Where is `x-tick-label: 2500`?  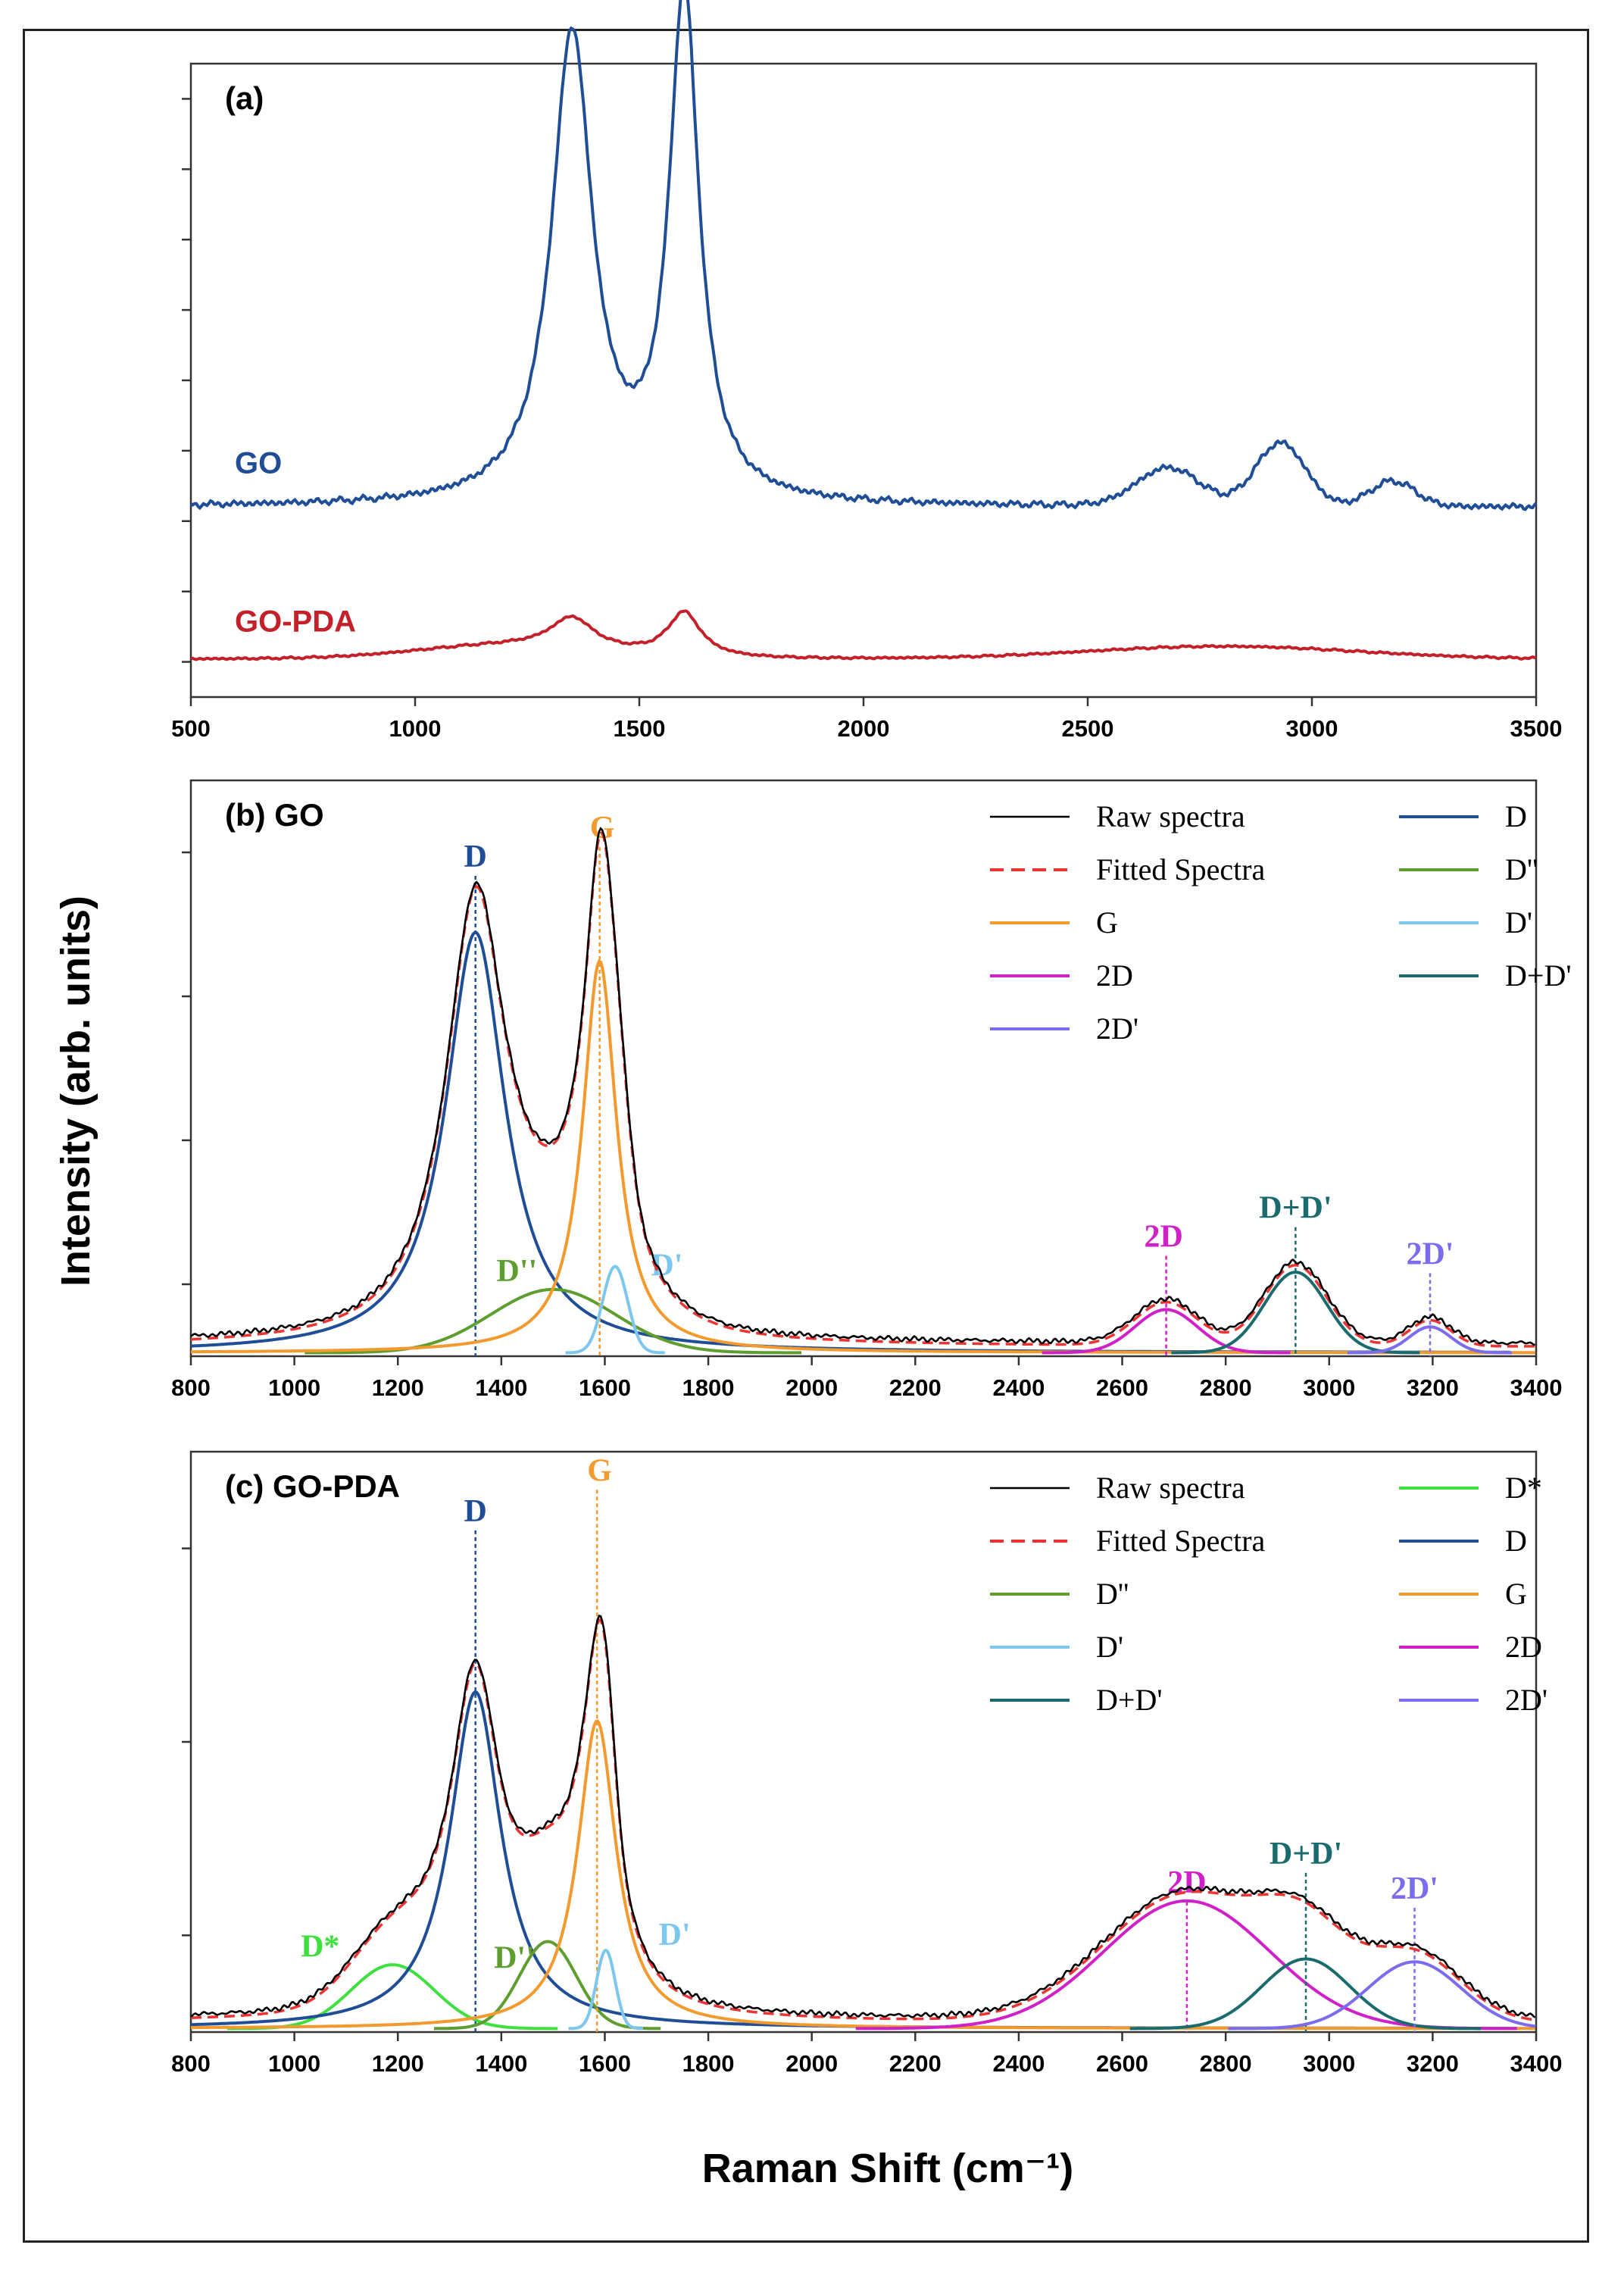 x-tick-label: 2500 is located at coordinates (1088, 729).